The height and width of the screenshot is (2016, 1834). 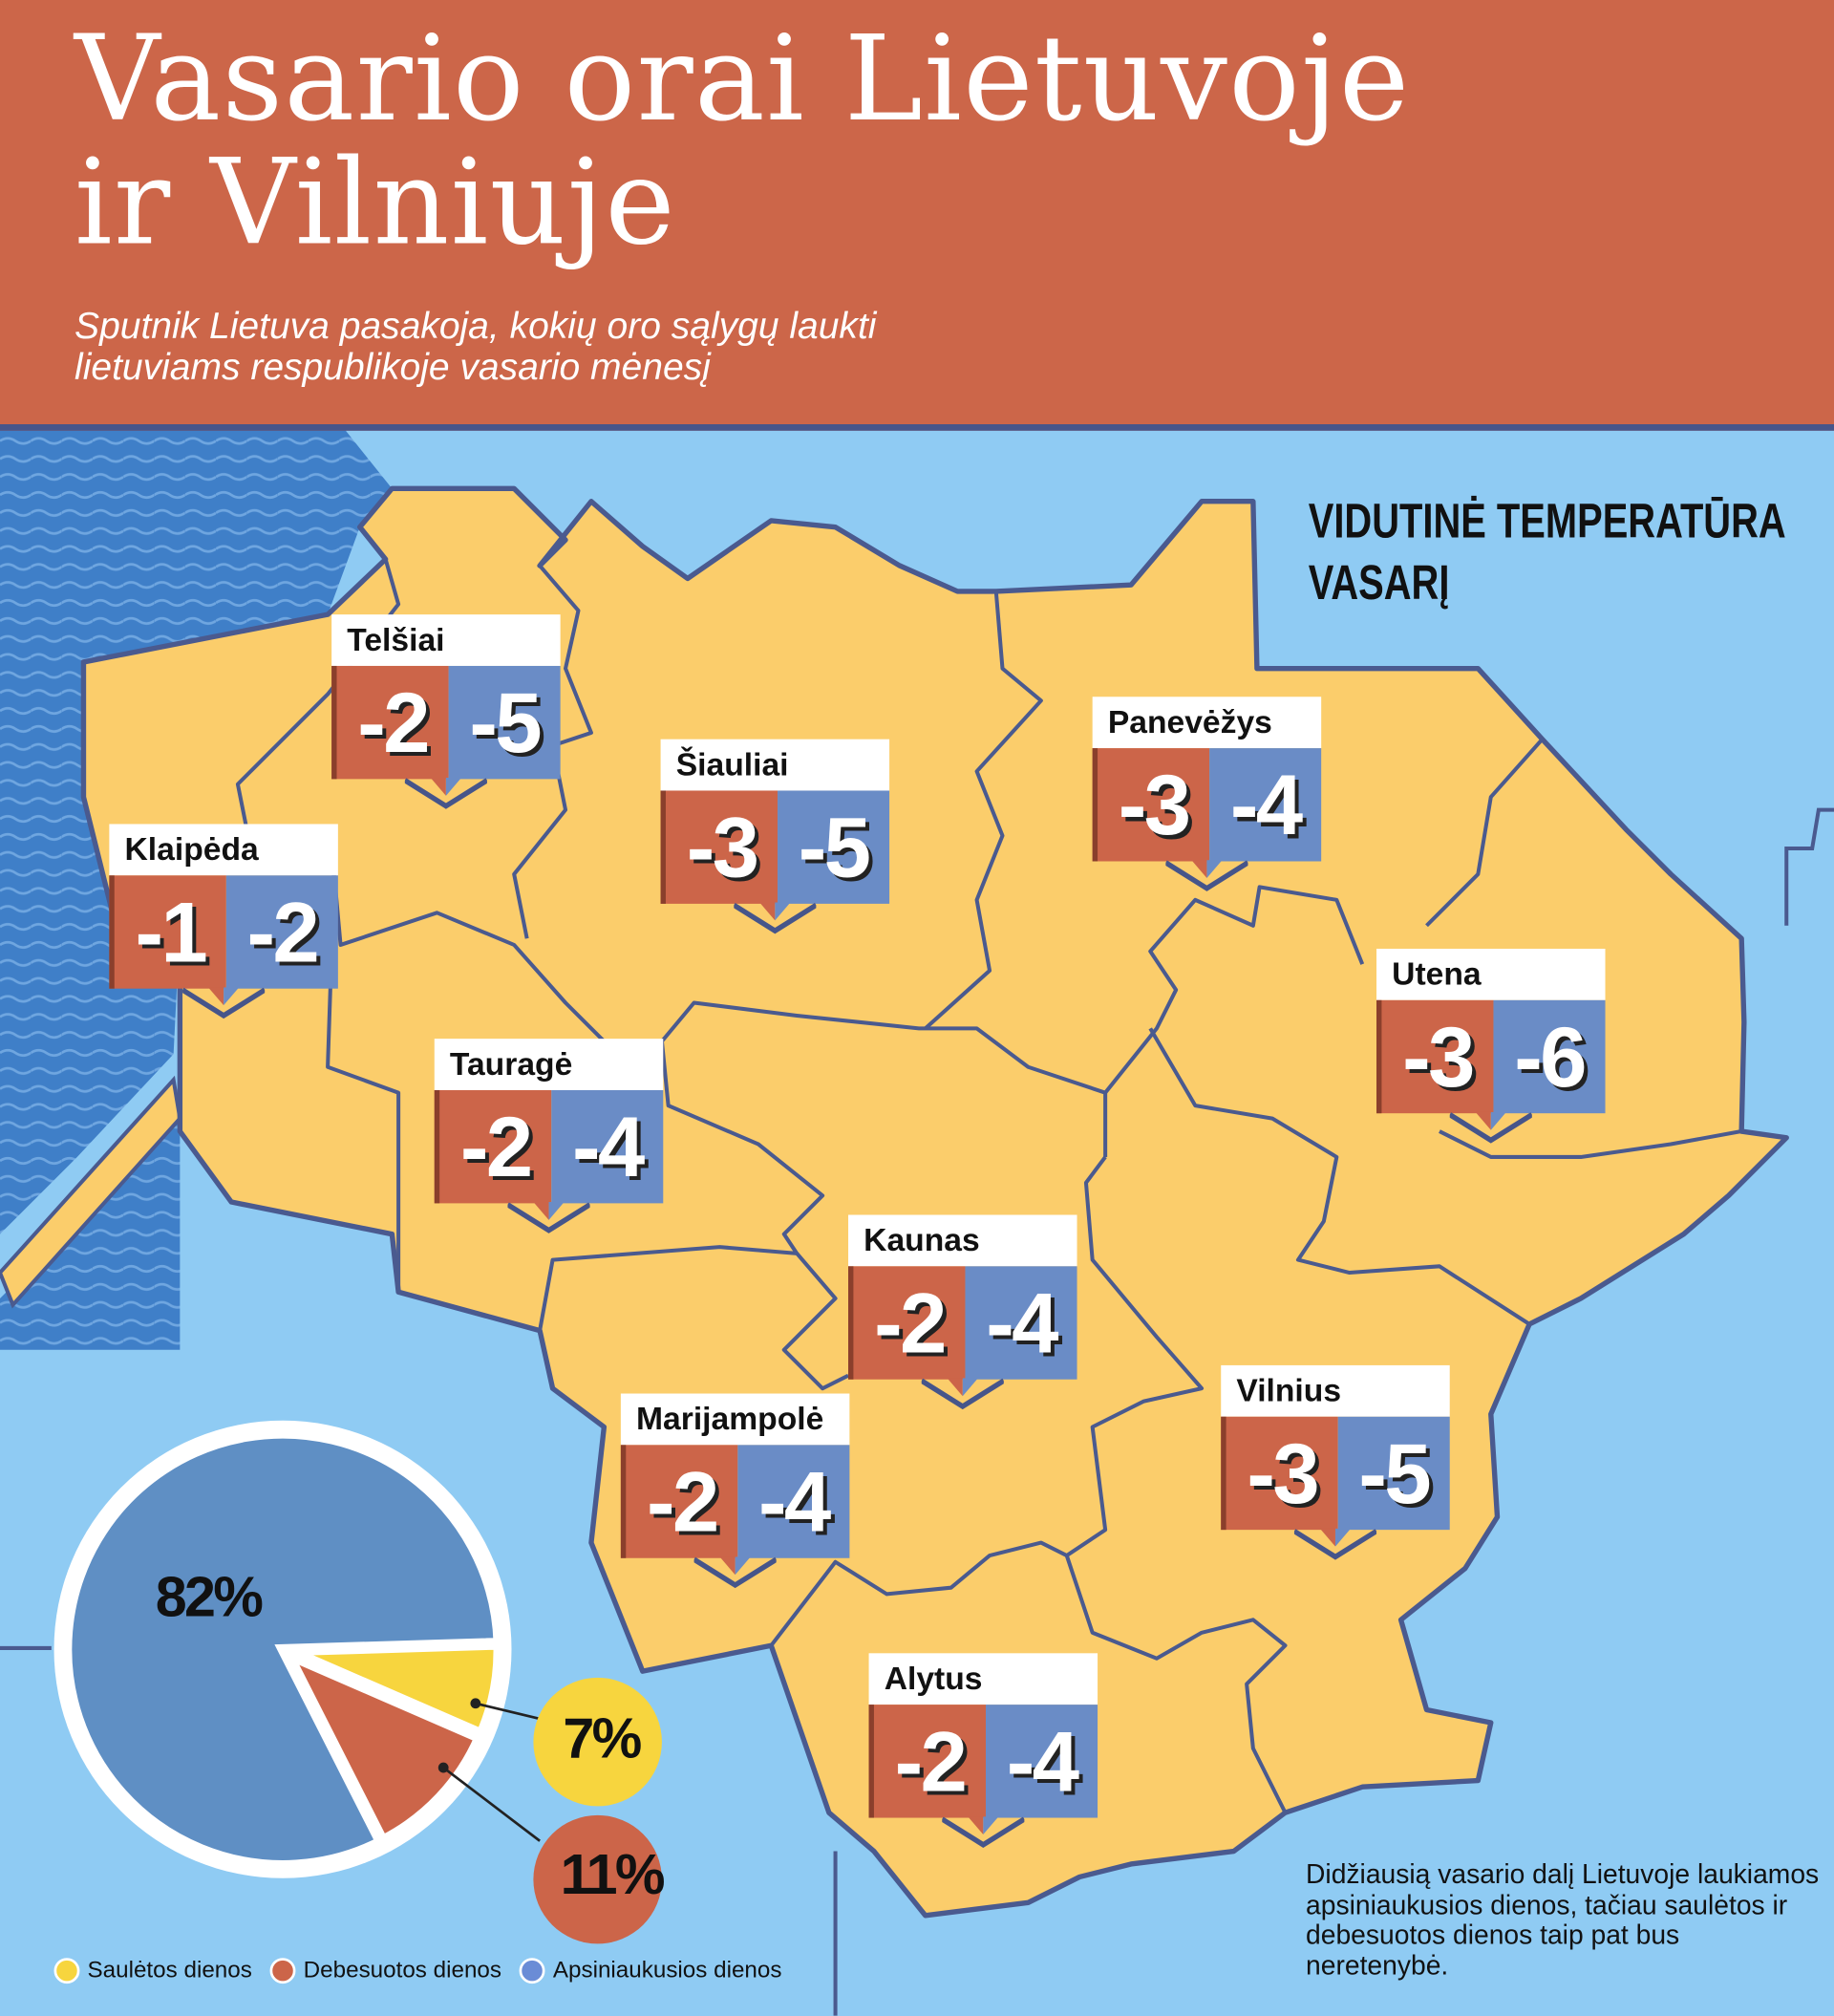 I want to click on city-callout: Panevėžys -3 -4, so click(x=1207, y=795).